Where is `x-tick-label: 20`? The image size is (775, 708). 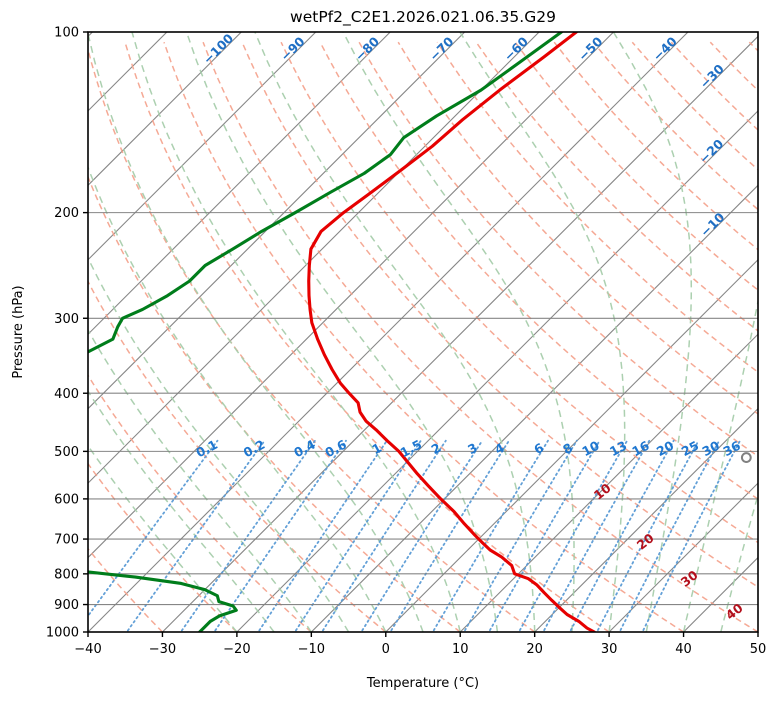
x-tick-label: 20 is located at coordinates (534, 649).